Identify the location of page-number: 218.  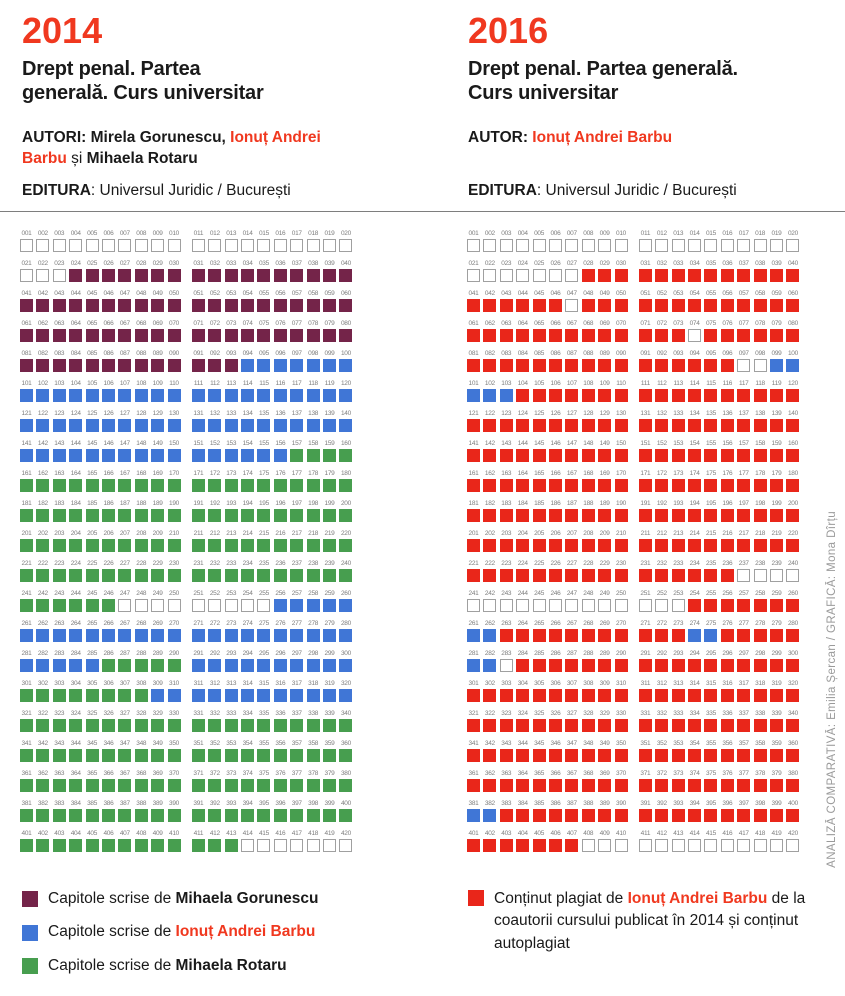
(760, 533).